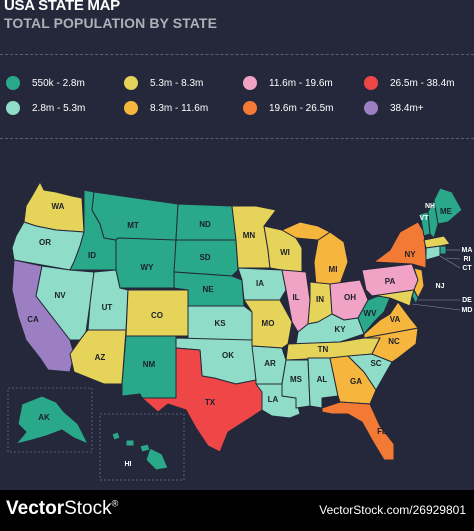 This screenshot has width=474, height=531. I want to click on state-label-in: IN, so click(320, 299).